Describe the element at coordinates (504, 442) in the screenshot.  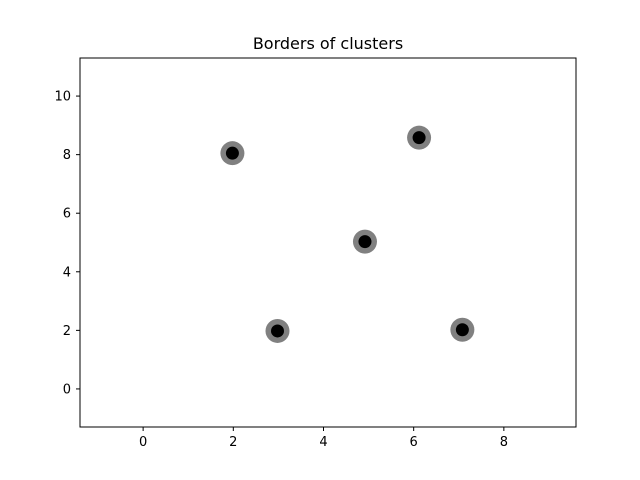
I see `x-tick-label: 8` at that location.